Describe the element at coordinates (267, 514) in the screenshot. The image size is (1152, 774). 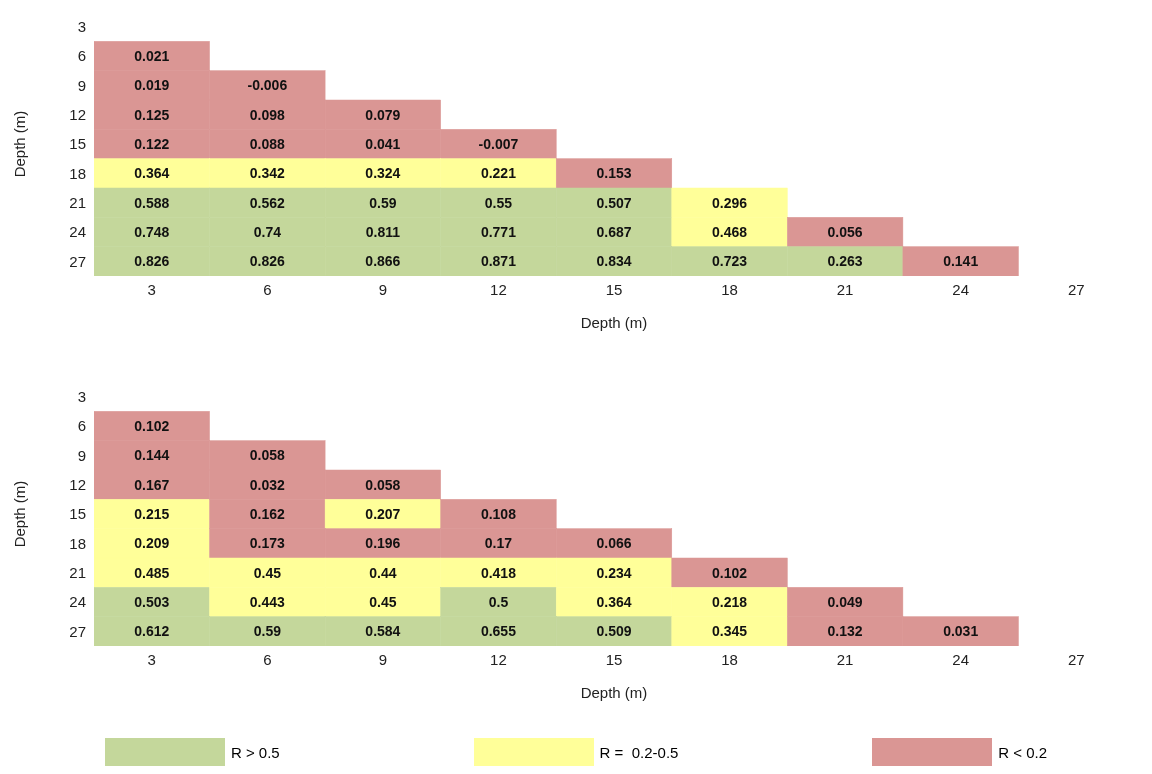
I see `data-label: 0.162` at that location.